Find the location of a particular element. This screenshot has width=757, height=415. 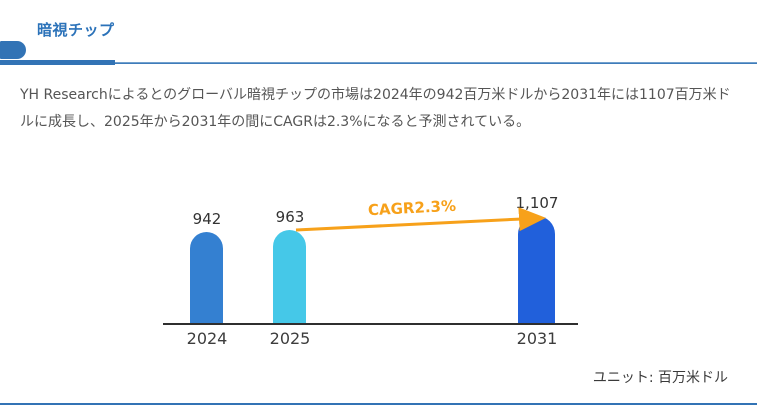

bar-2024 is located at coordinates (206, 277).